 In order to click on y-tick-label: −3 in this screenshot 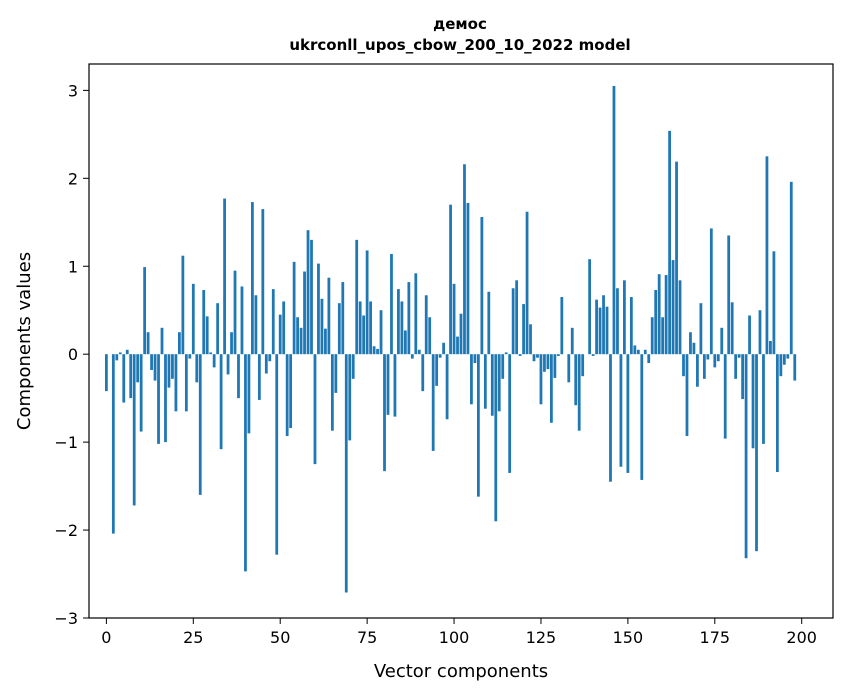, I will do `click(66, 618)`.